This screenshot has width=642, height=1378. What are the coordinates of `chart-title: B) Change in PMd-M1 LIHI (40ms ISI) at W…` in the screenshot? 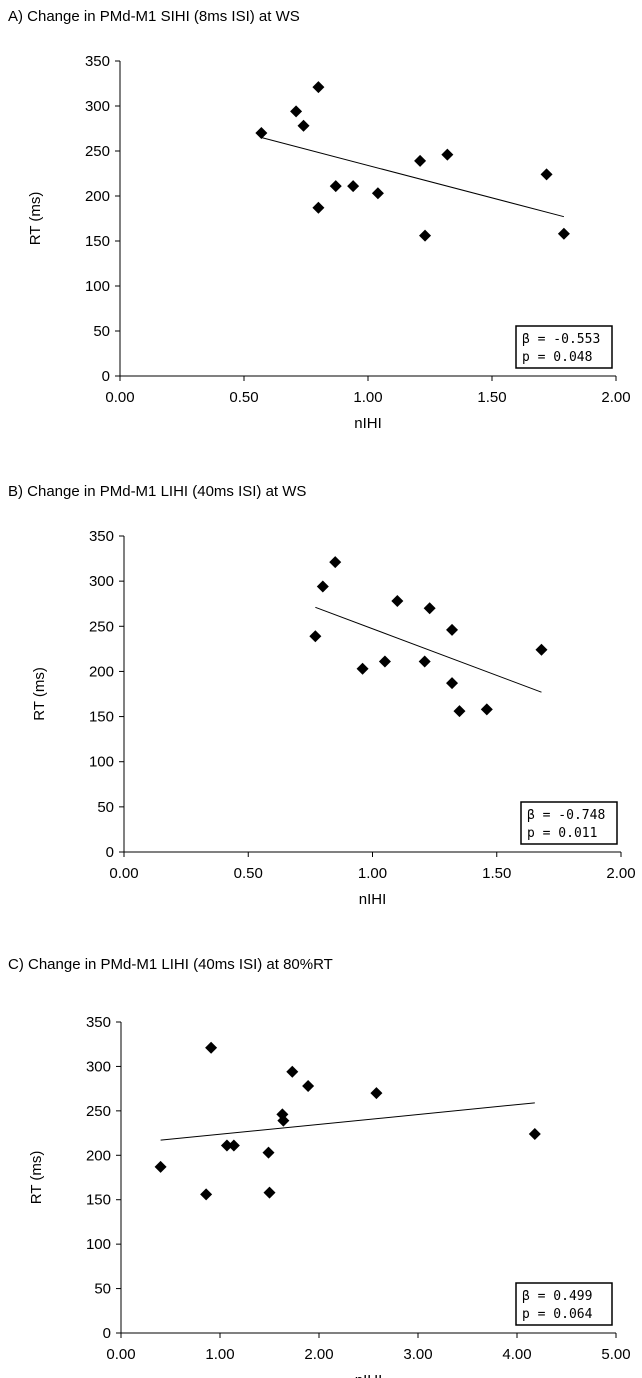 It's located at (157, 491).